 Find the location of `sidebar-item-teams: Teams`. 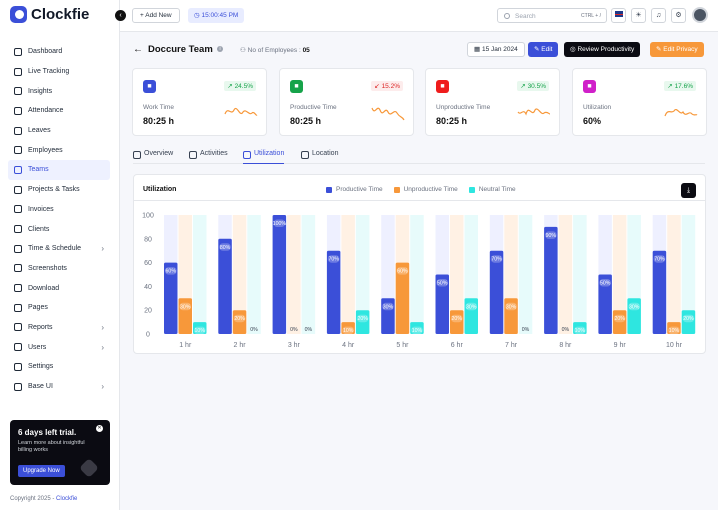

sidebar-item-teams: Teams is located at coordinates (59, 170).